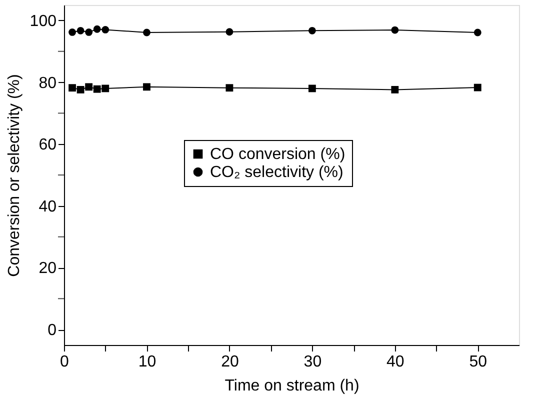 The height and width of the screenshot is (414, 542). Describe the element at coordinates (47, 83) in the screenshot. I see `y-tick-label: 80` at that location.